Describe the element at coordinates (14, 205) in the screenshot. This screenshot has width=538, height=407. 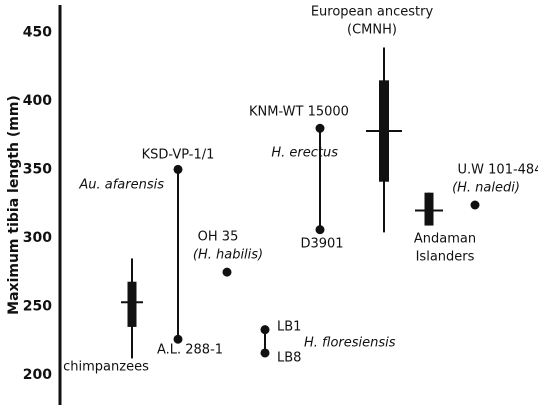
I see `y-axis-label: Maximum tibia length (mm)` at that location.